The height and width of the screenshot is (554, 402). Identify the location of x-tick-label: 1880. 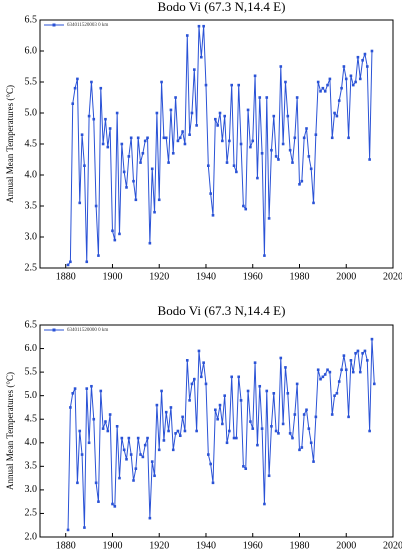
(66, 276).